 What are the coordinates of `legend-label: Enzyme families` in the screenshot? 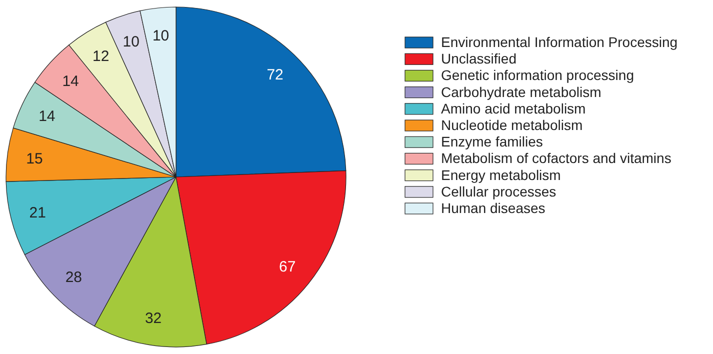 It's located at (492, 142).